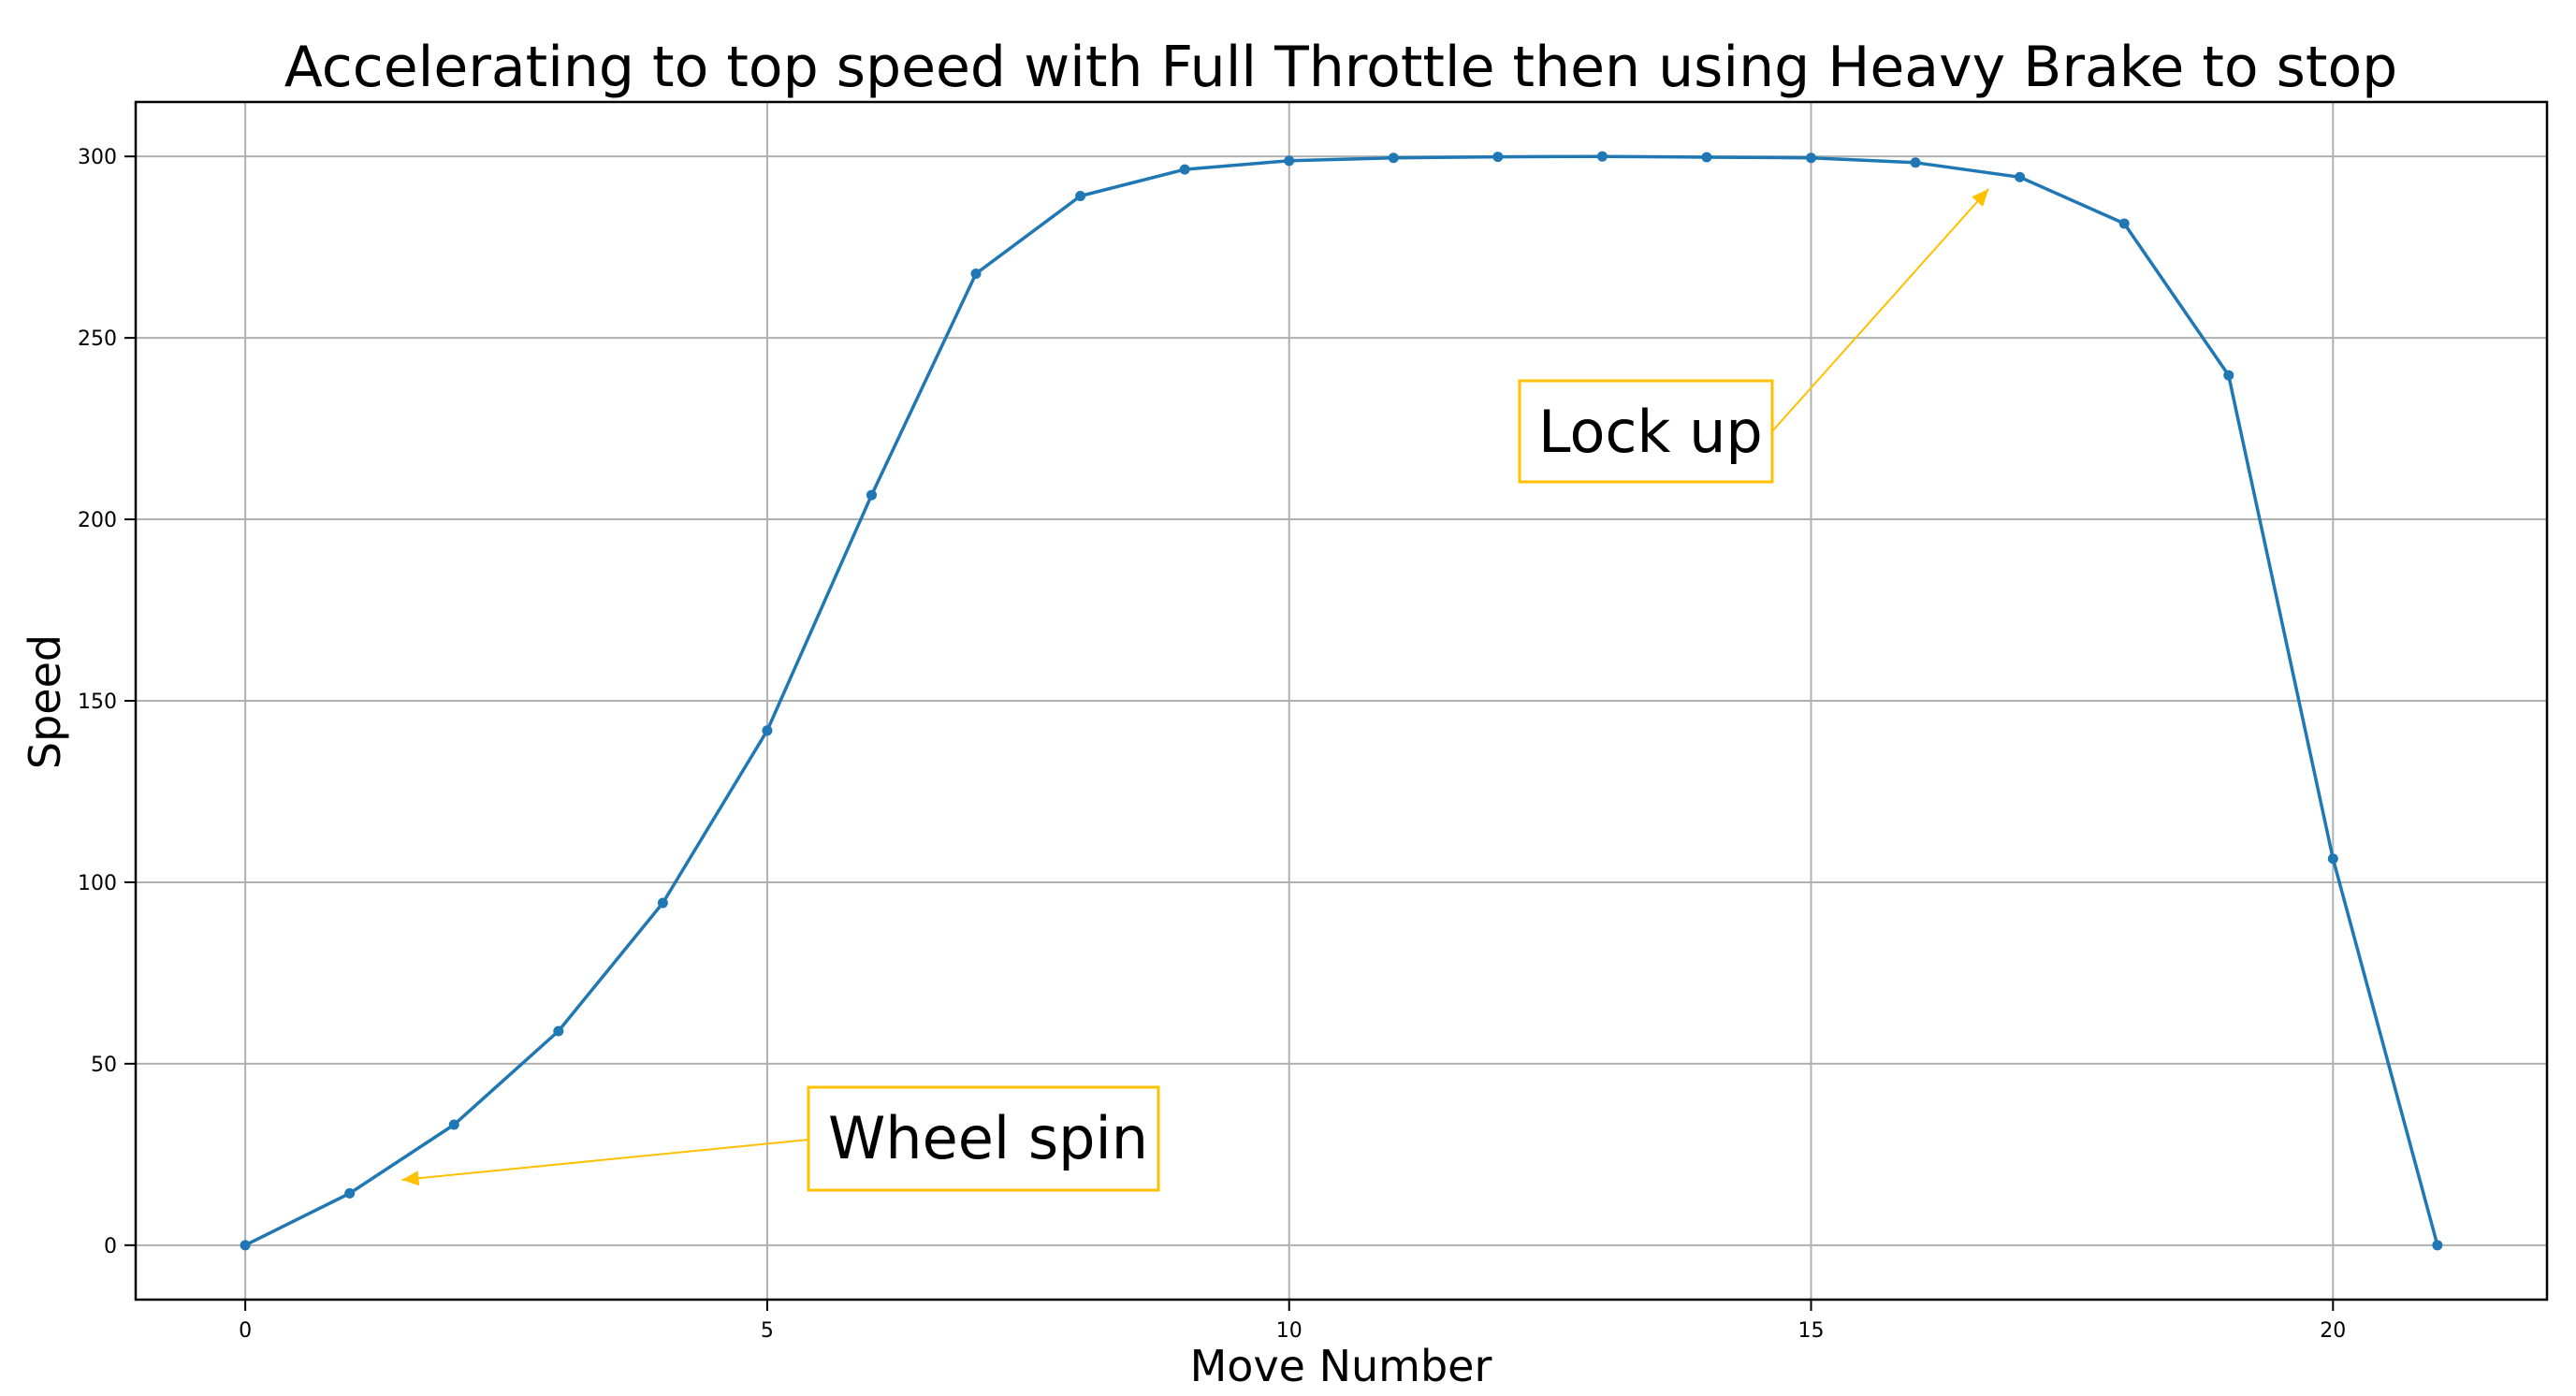  What do you see at coordinates (104, 1065) in the screenshot?
I see `y-tick-label: 50` at bounding box center [104, 1065].